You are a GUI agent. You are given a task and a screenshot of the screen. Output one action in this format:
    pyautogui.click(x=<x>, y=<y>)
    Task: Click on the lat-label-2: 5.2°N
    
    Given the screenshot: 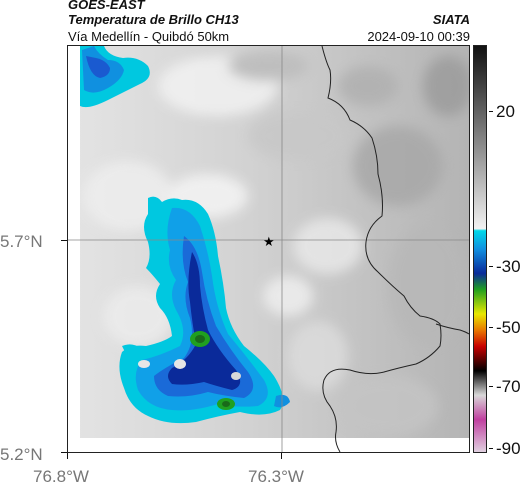 What is the action you would take?
    pyautogui.click(x=21, y=454)
    